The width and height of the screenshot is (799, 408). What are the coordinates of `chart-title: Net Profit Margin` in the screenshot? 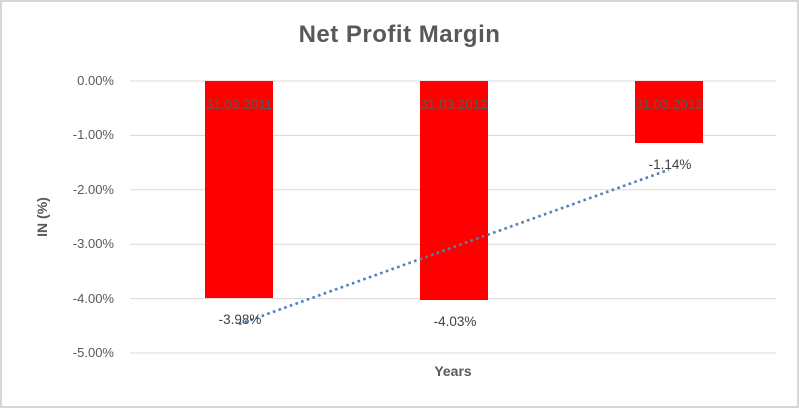 It's located at (399, 34).